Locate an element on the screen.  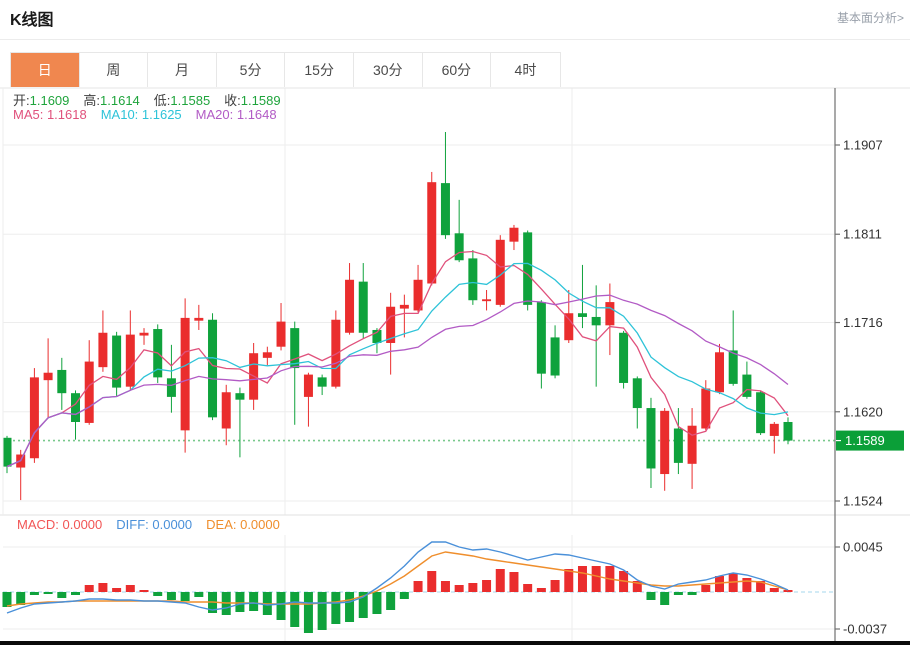
dea-value-legend-text: DEA: 0.0000 is located at coordinates (243, 524).